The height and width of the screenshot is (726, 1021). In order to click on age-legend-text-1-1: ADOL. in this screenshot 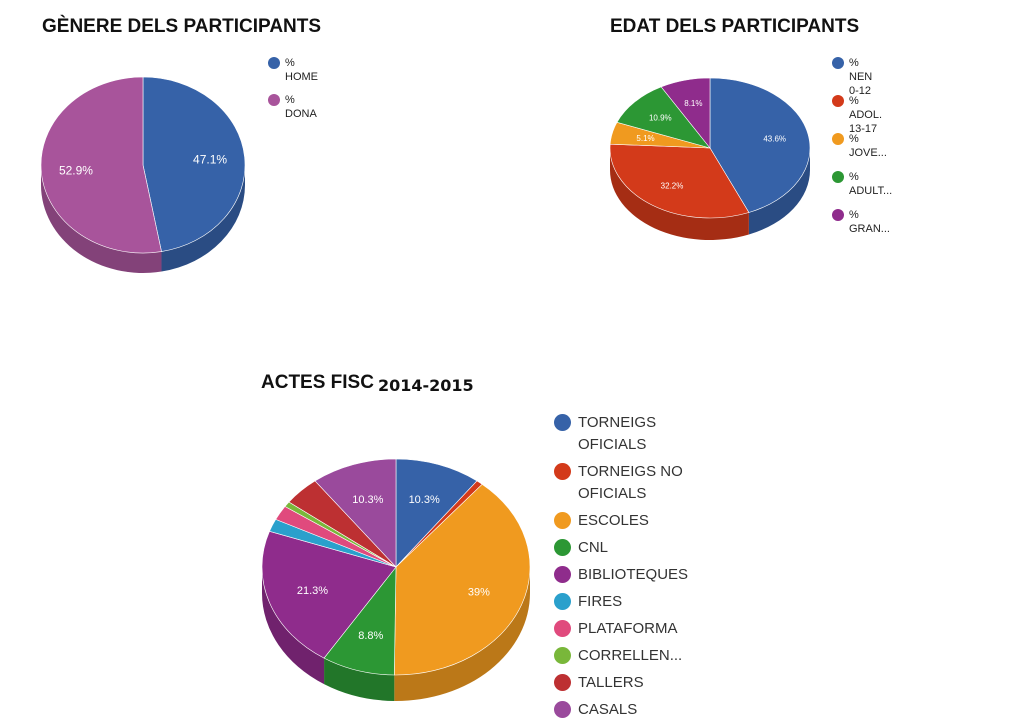, I will do `click(866, 115)`.